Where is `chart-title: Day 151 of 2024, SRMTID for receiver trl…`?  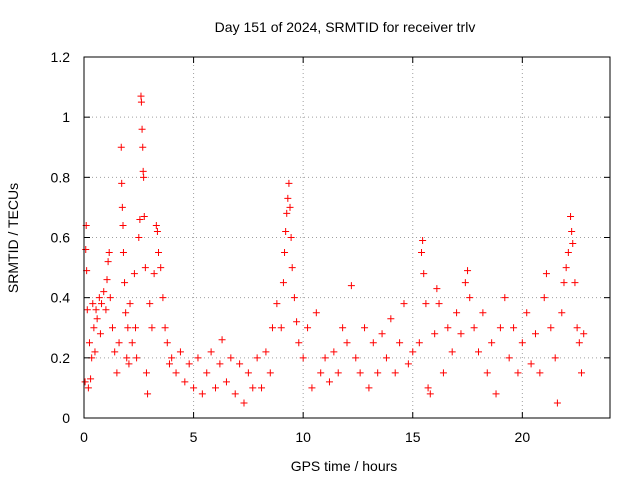
chart-title: Day 151 of 2024, SRMTID for receiver trl… is located at coordinates (345, 27).